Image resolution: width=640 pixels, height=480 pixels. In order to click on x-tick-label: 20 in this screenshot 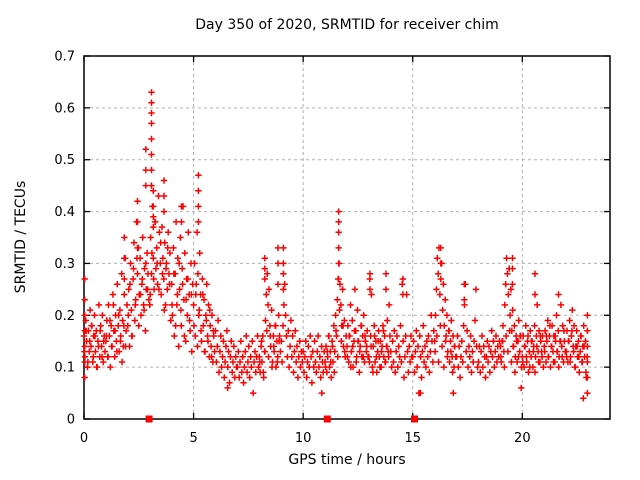, I will do `click(522, 438)`.